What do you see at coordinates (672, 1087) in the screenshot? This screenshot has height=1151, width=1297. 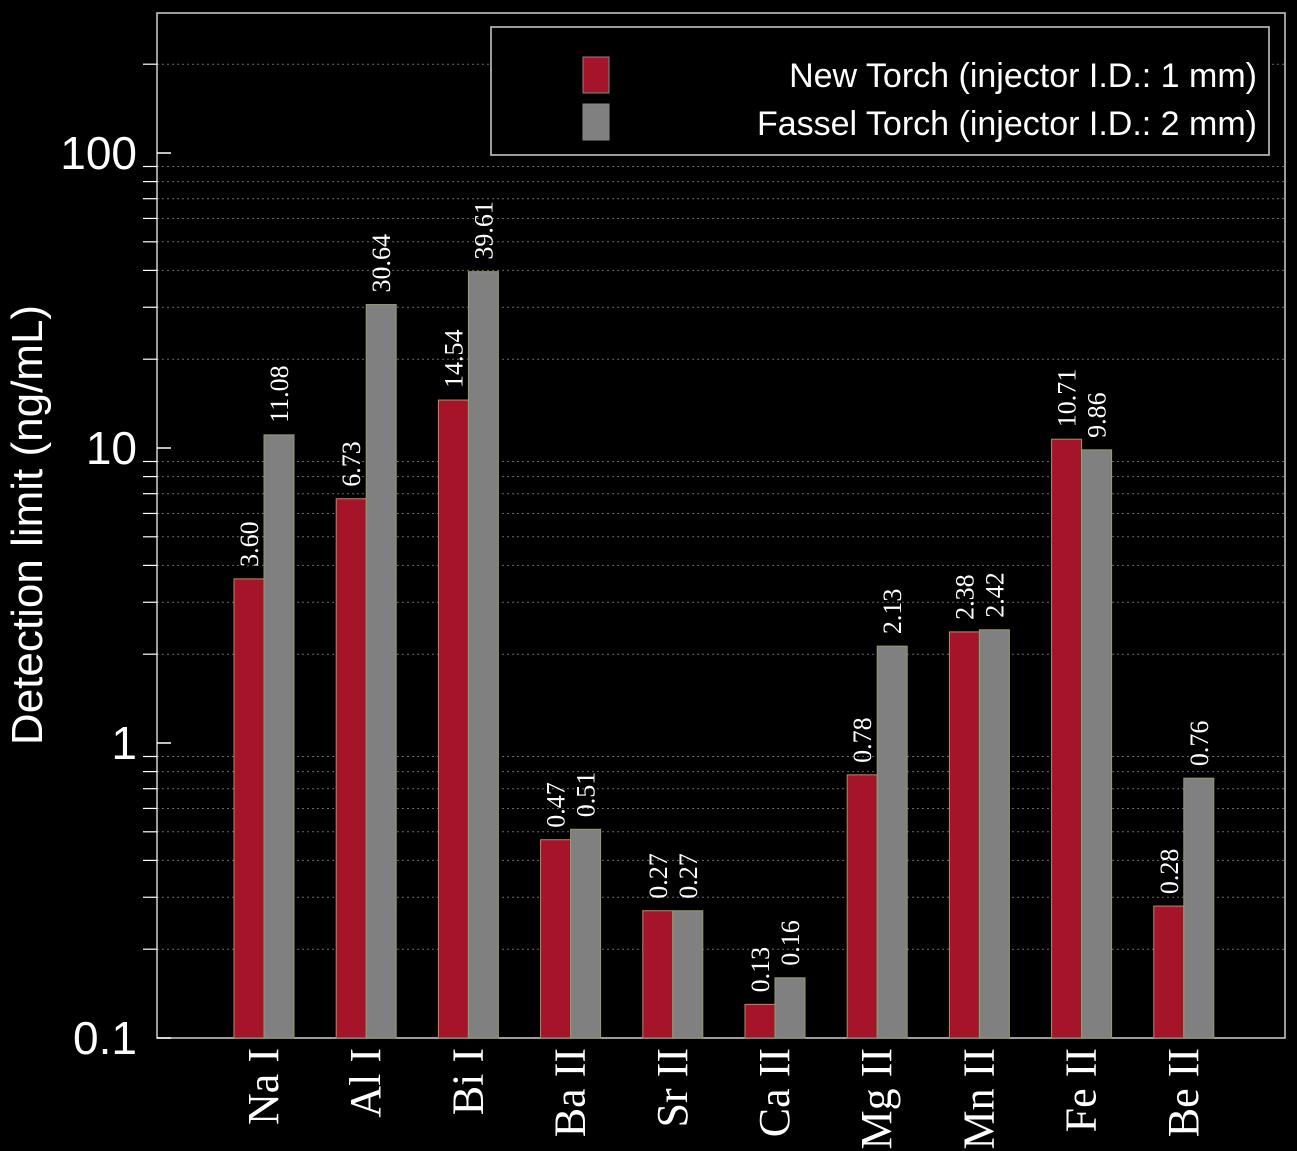 I see `category-label: Sr II` at bounding box center [672, 1087].